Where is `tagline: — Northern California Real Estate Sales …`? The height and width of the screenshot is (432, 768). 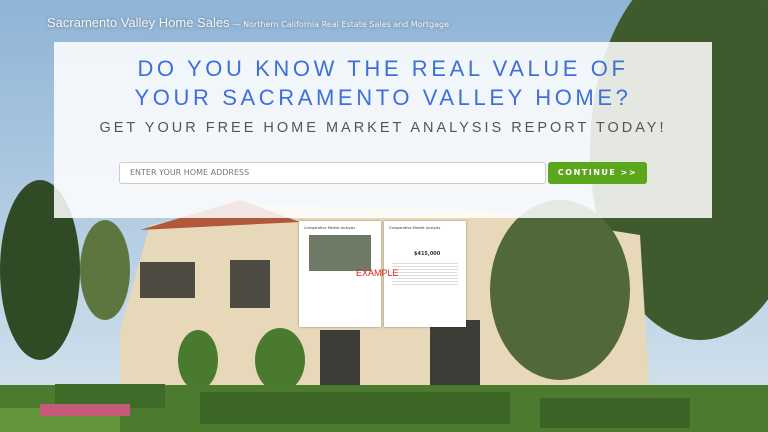
tagline: — Northern California Real Estate Sales … is located at coordinates (340, 24).